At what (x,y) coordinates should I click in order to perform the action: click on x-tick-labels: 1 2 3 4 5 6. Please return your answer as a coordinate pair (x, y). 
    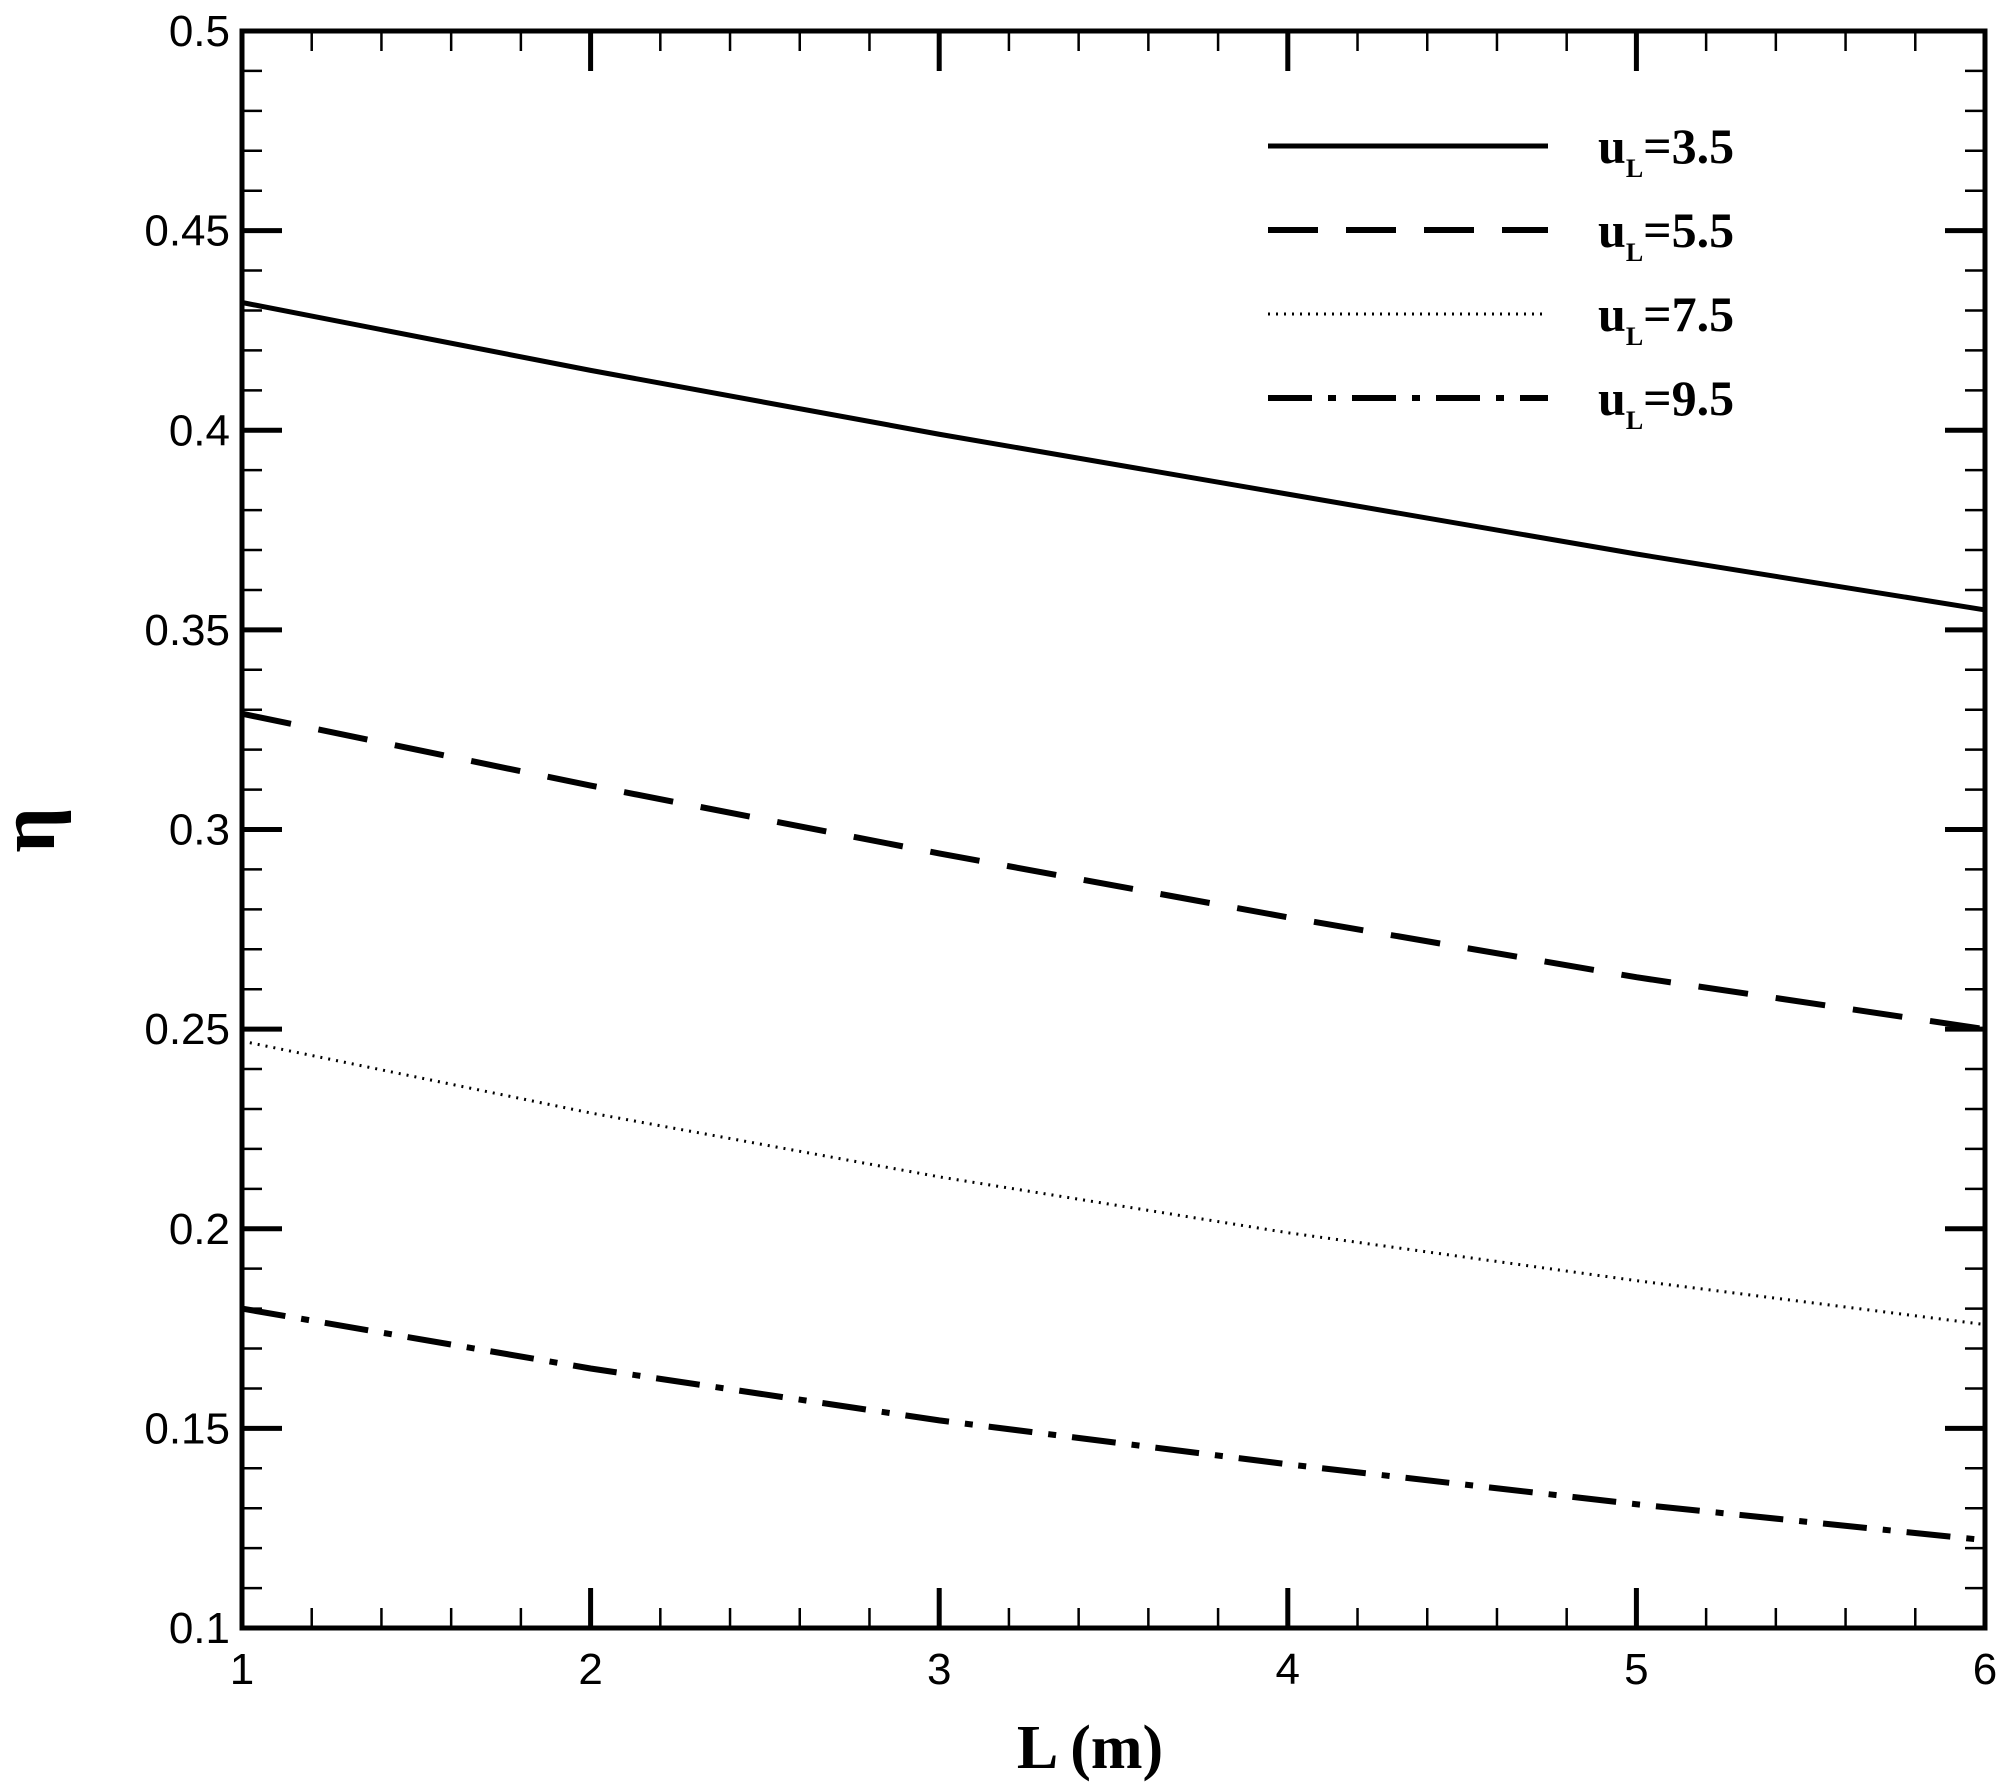
    Looking at the image, I should click on (1113, 1669).